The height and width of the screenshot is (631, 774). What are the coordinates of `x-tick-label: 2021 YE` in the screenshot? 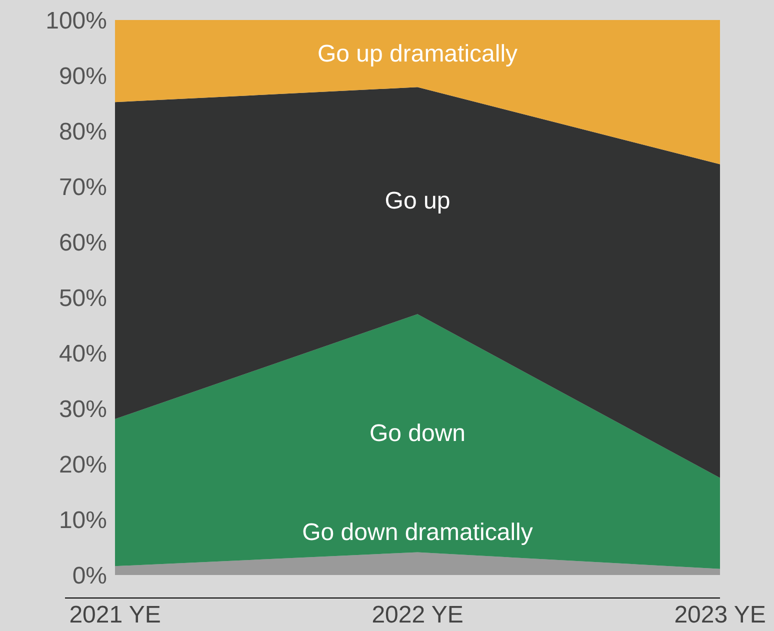 It's located at (115, 615).